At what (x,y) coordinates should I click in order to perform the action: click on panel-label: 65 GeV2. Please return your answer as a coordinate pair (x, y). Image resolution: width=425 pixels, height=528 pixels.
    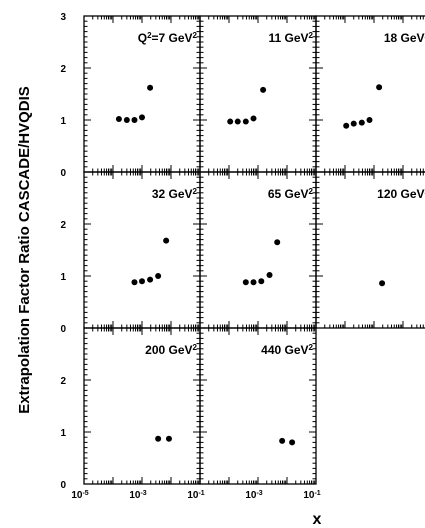
    Looking at the image, I should click on (291, 194).